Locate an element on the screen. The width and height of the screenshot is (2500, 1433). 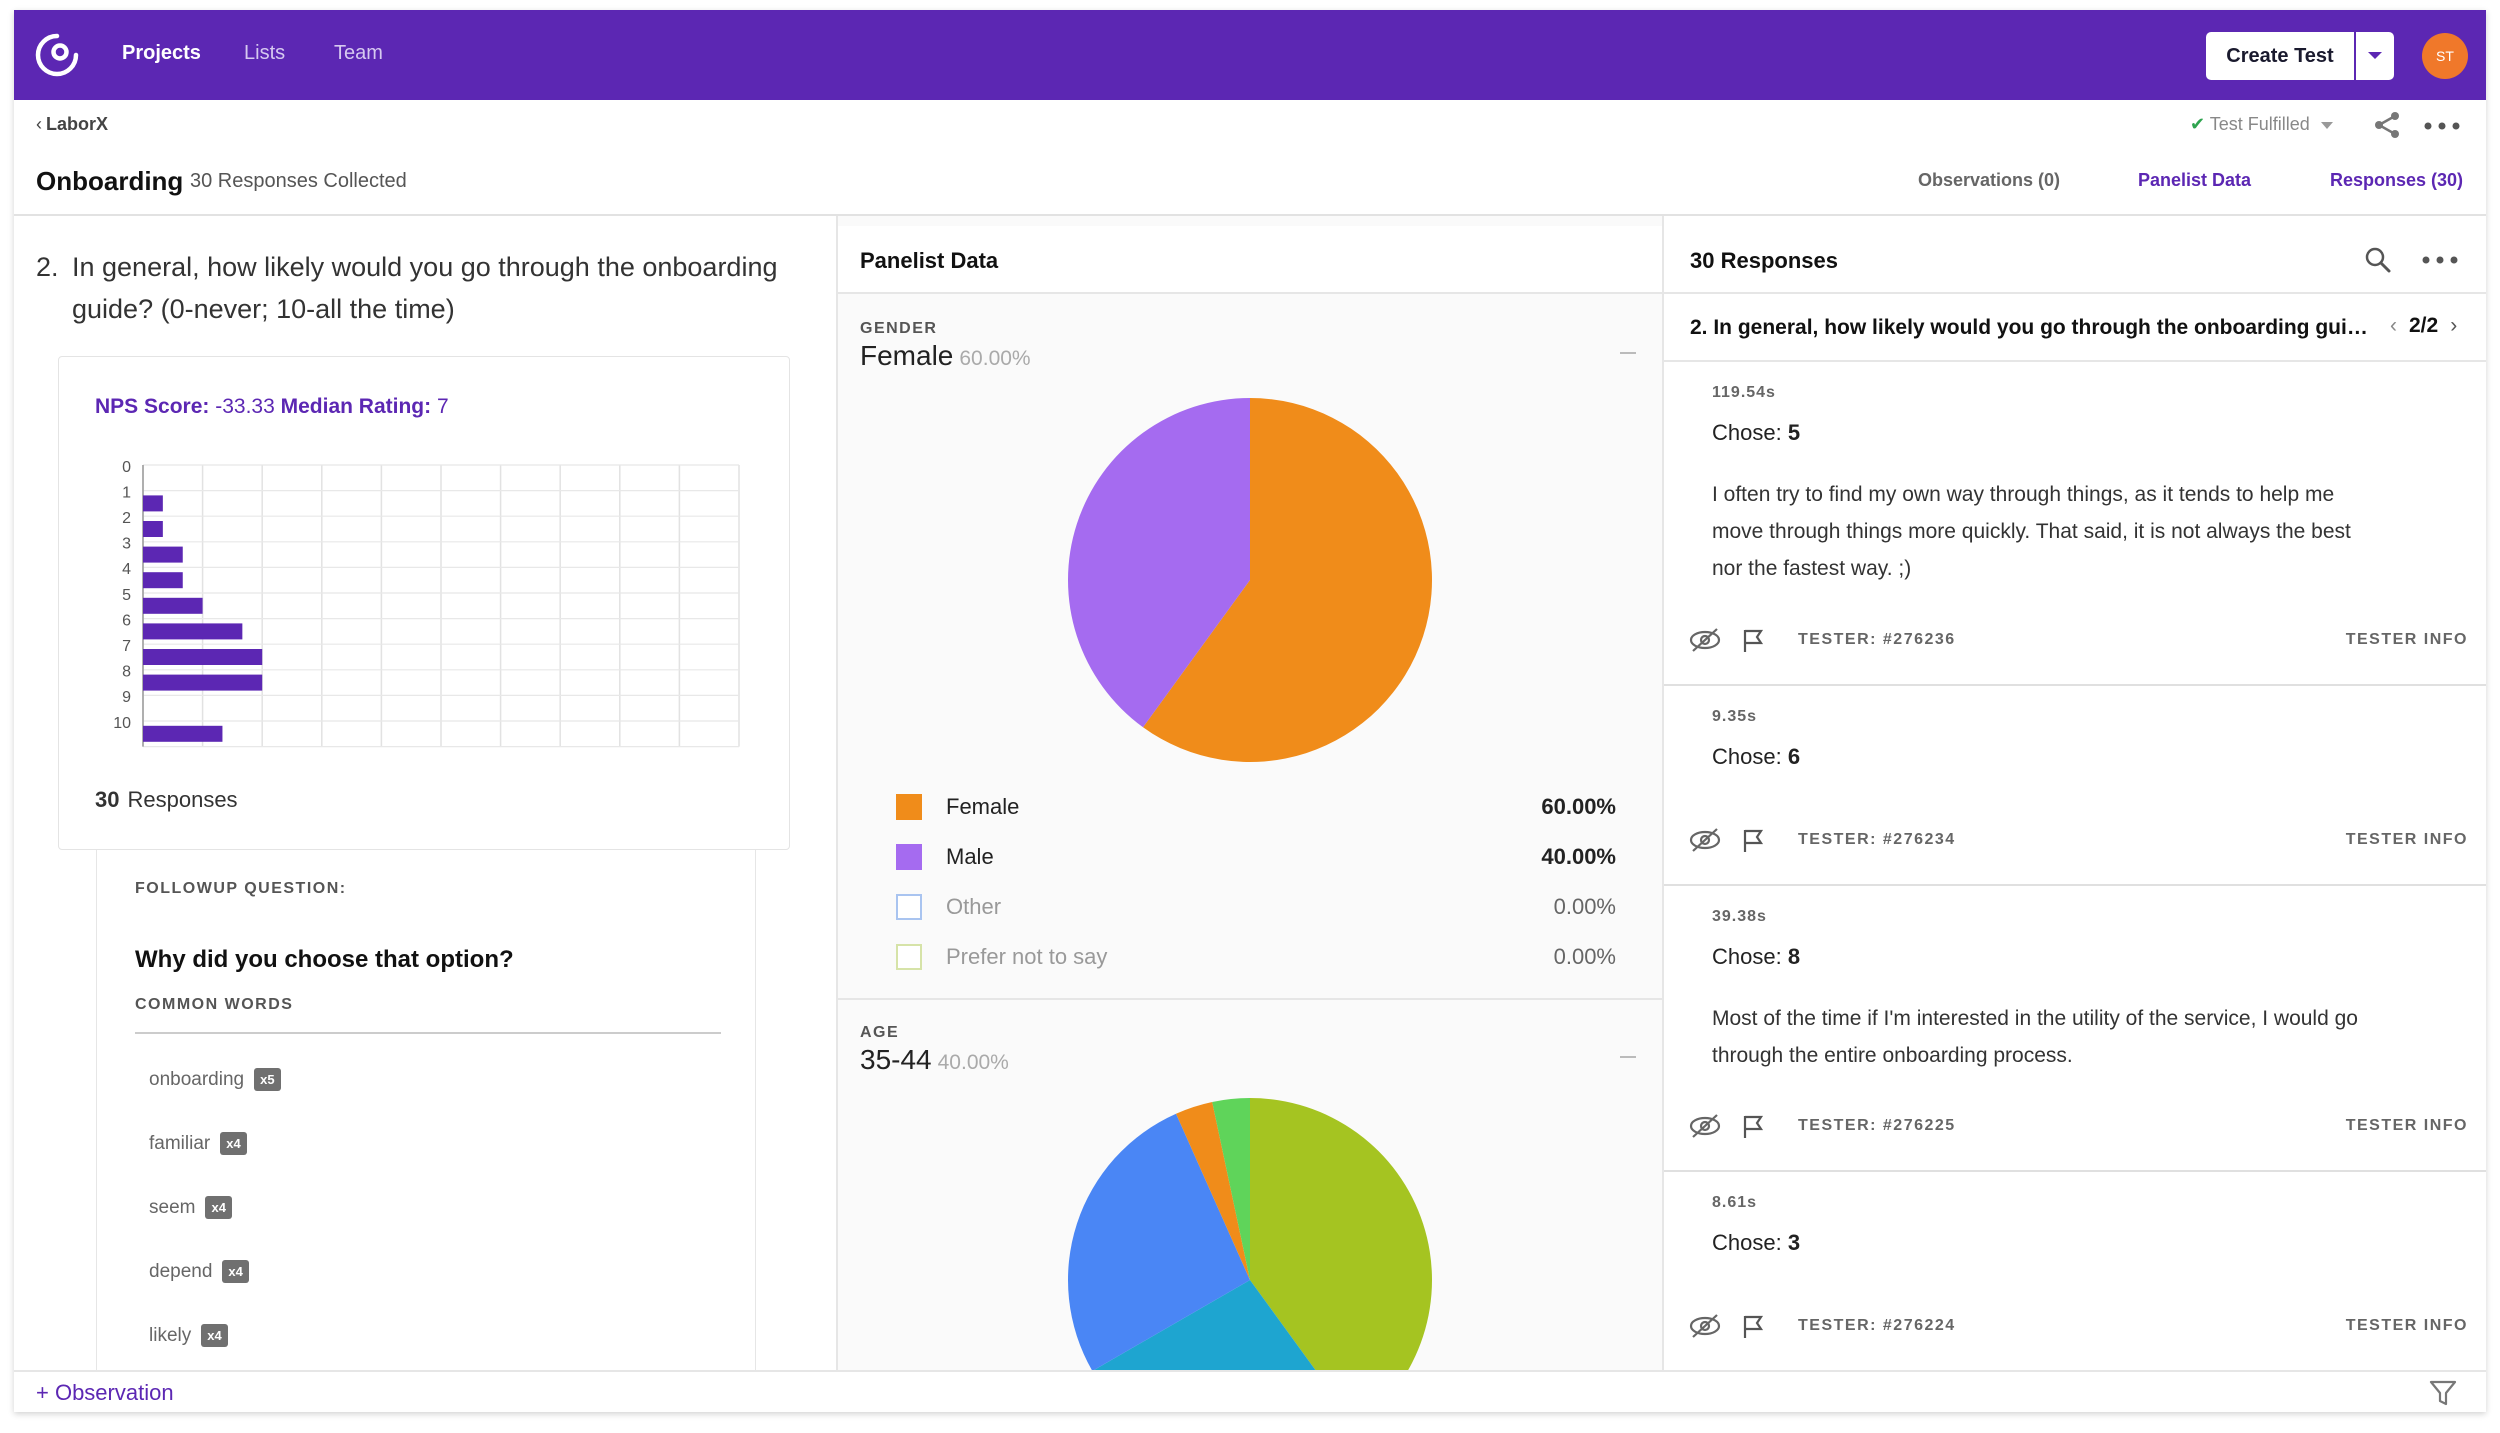
common-word: seem x4 is located at coordinates (190, 1207).